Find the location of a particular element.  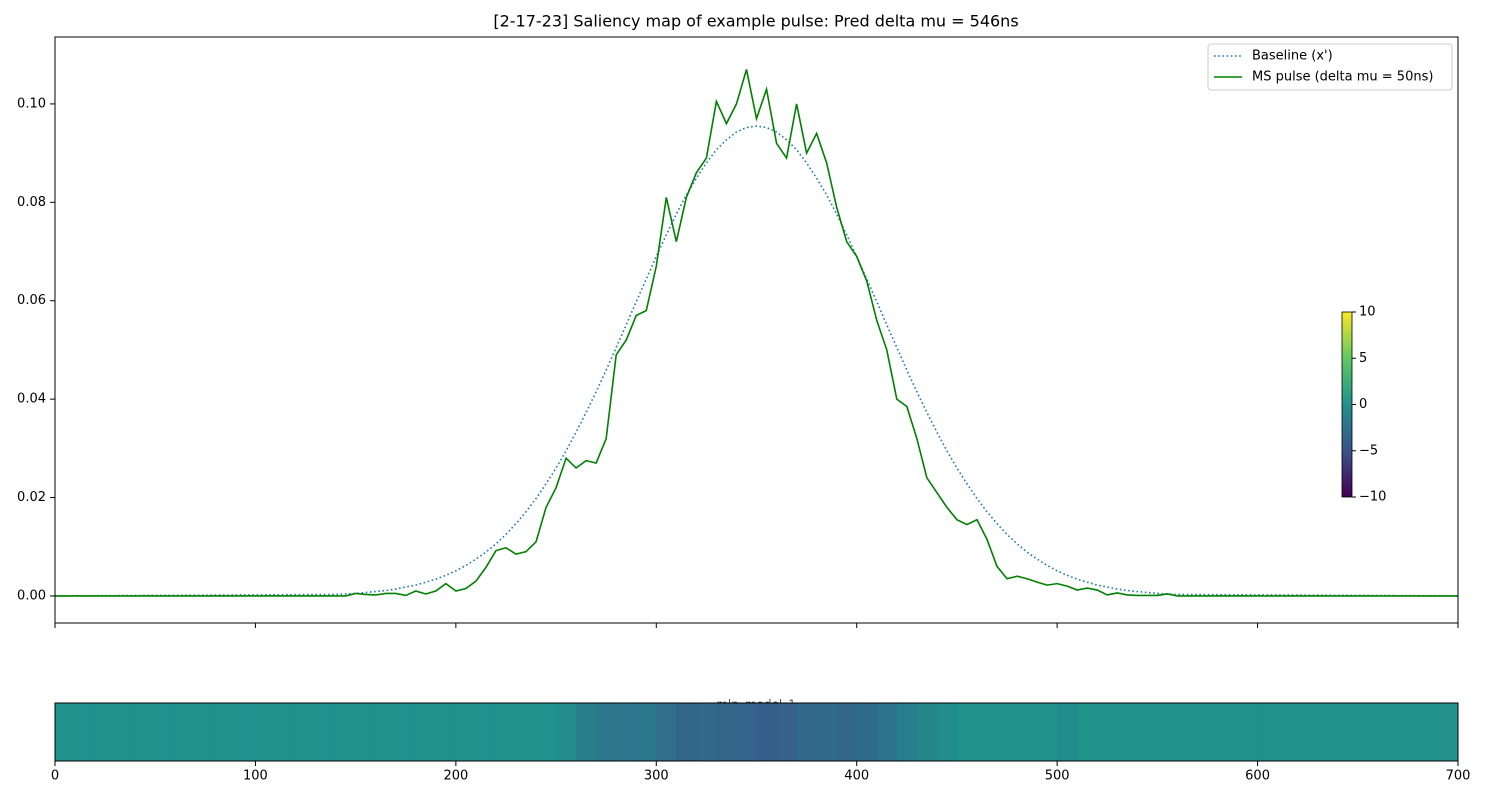

y-tick-label: 0.10 is located at coordinates (31, 103).